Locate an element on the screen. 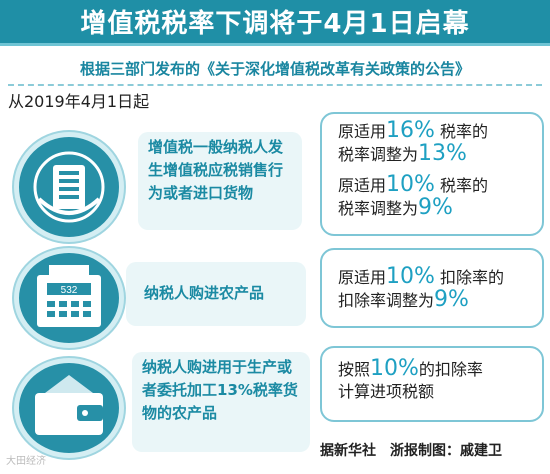  row1-rule-box: 原适用16% 税率的 税率调整为13% 原适用10% 税率的 税率调整为9% is located at coordinates (432, 174).